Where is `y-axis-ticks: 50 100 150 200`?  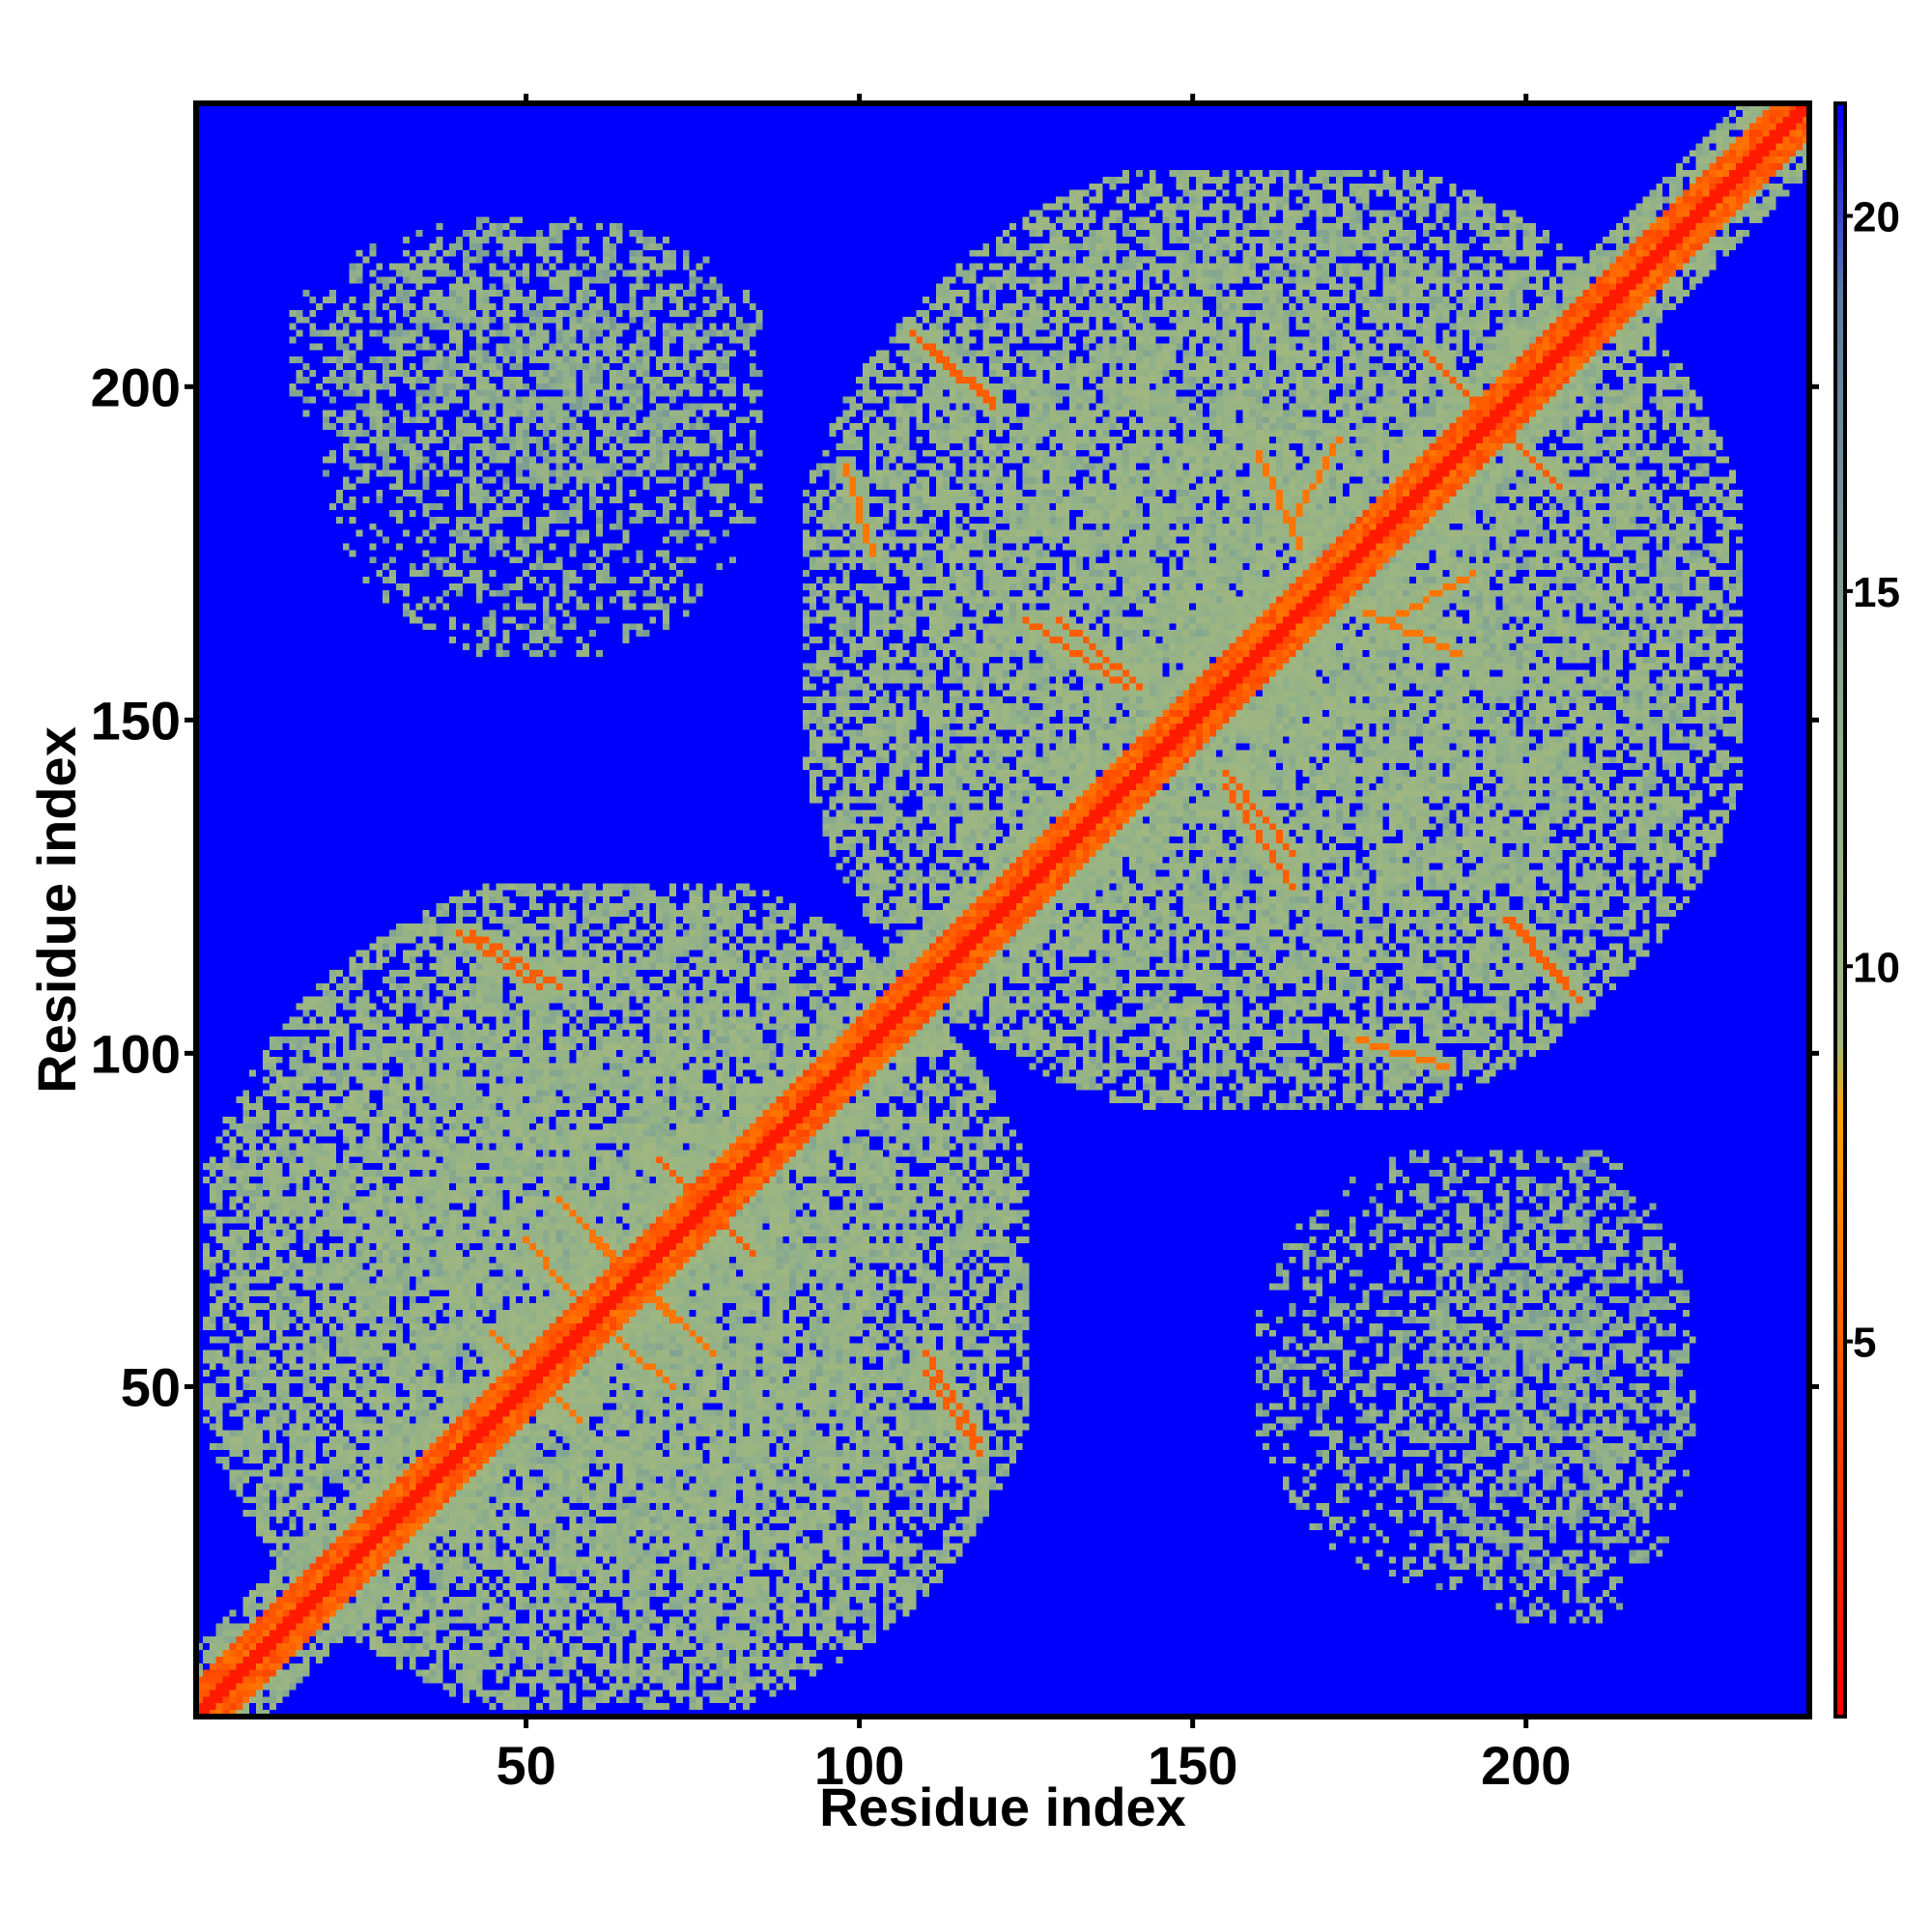
y-axis-ticks: 50 100 150 200 is located at coordinates (143, 886).